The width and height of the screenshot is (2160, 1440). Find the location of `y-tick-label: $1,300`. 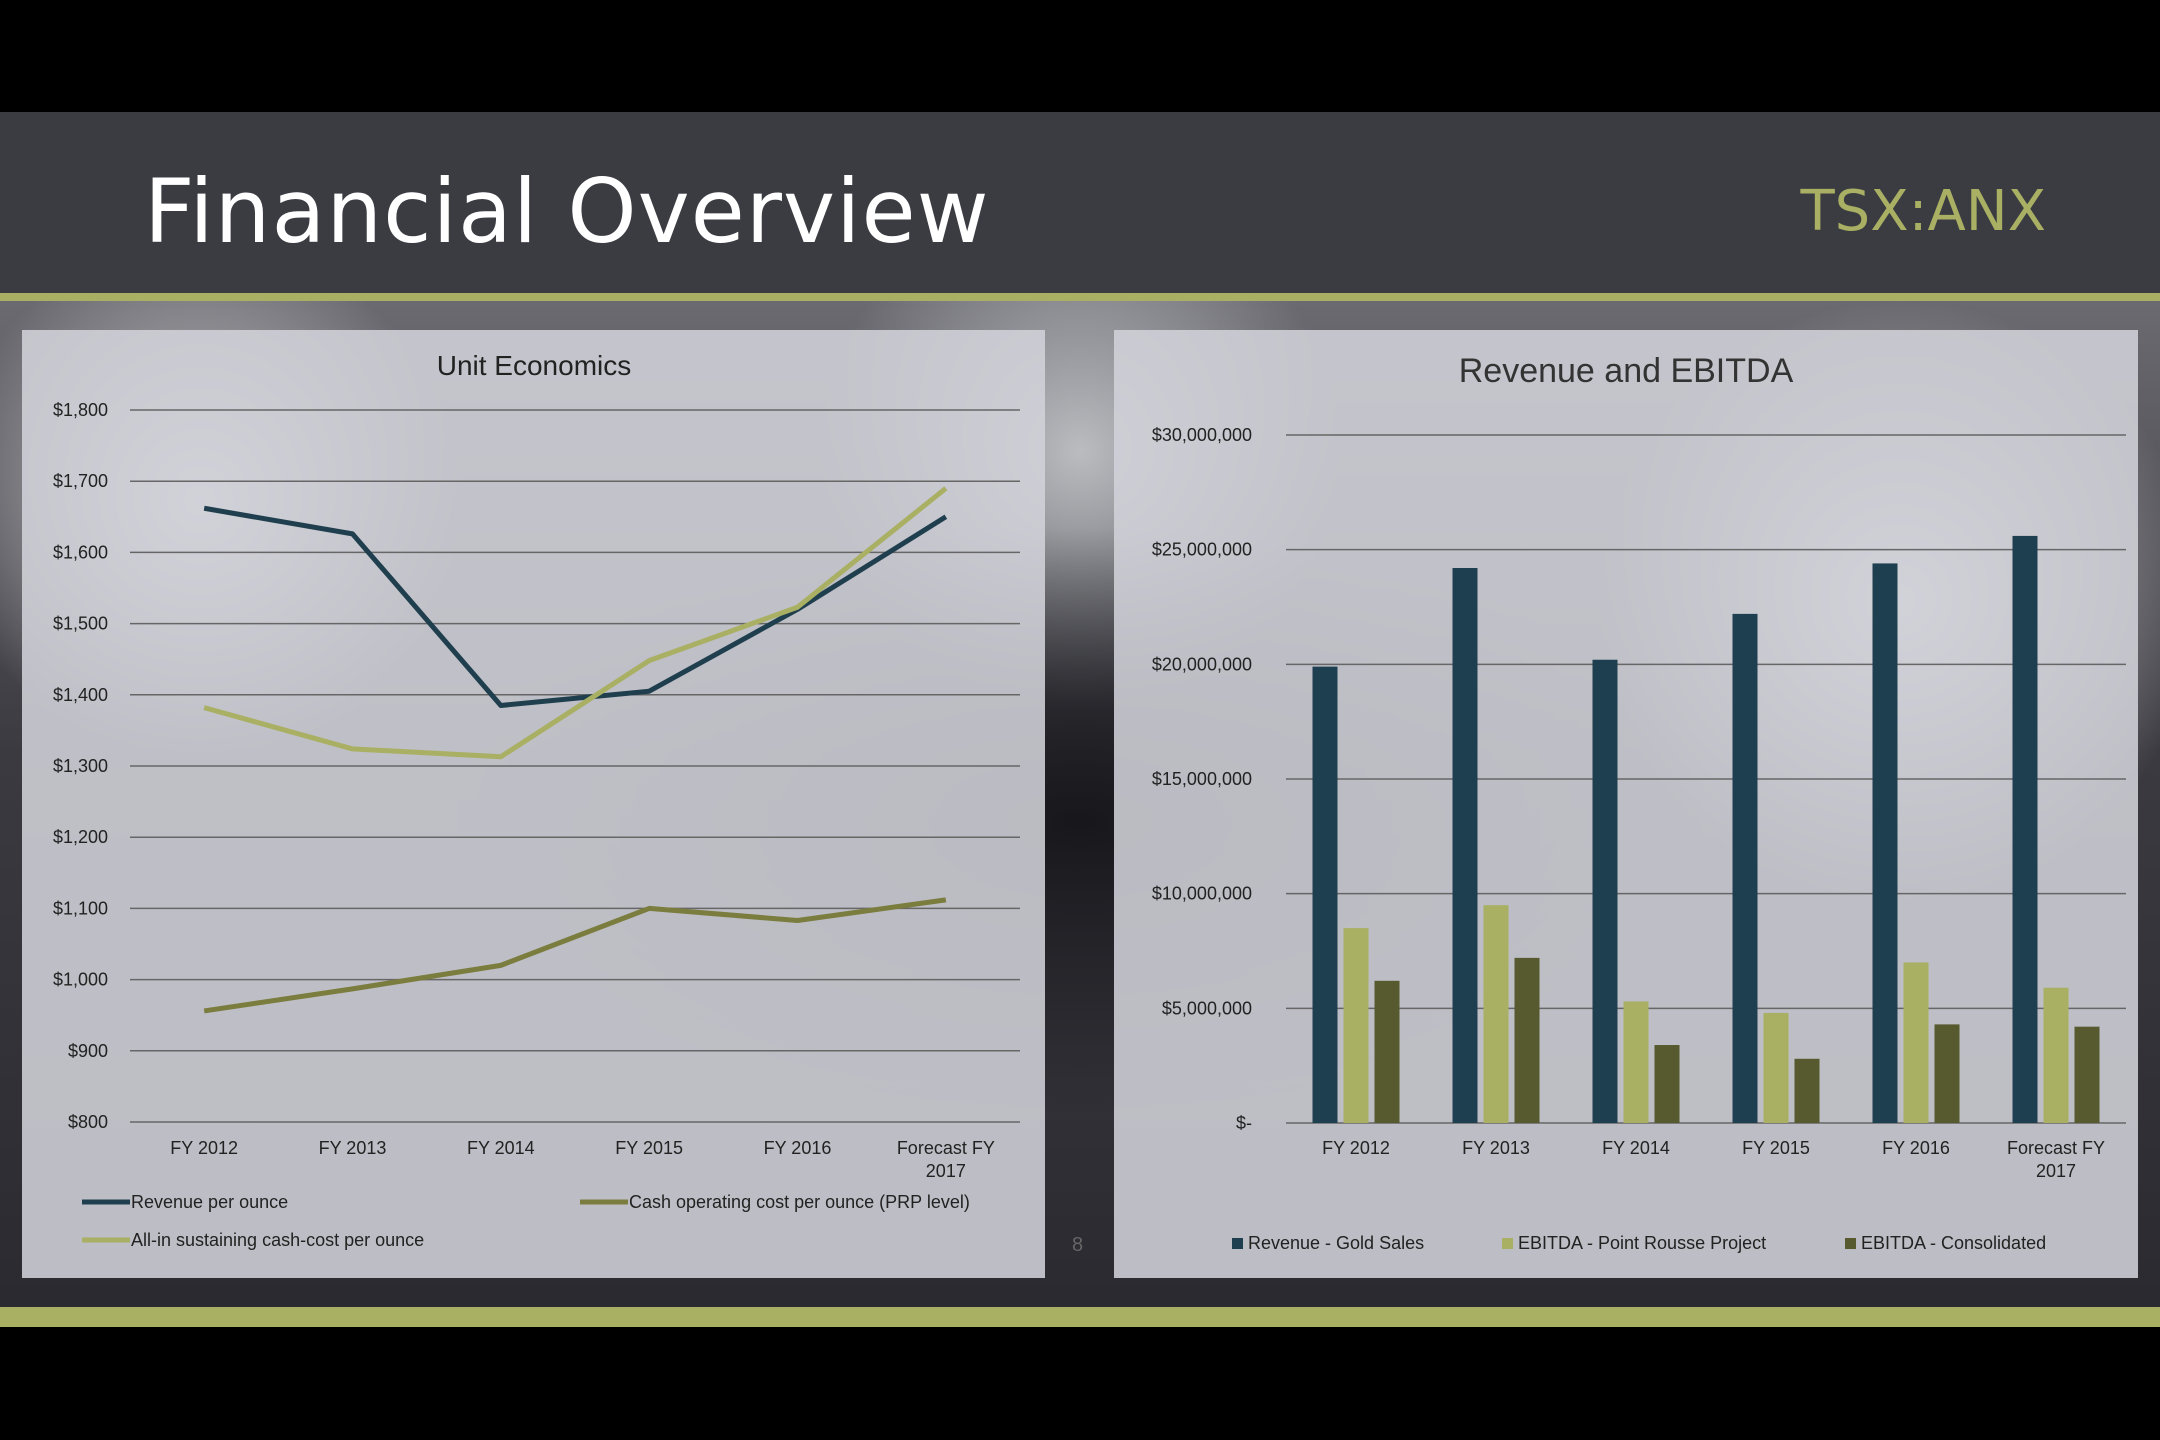

y-tick-label: $1,300 is located at coordinates (80, 766).